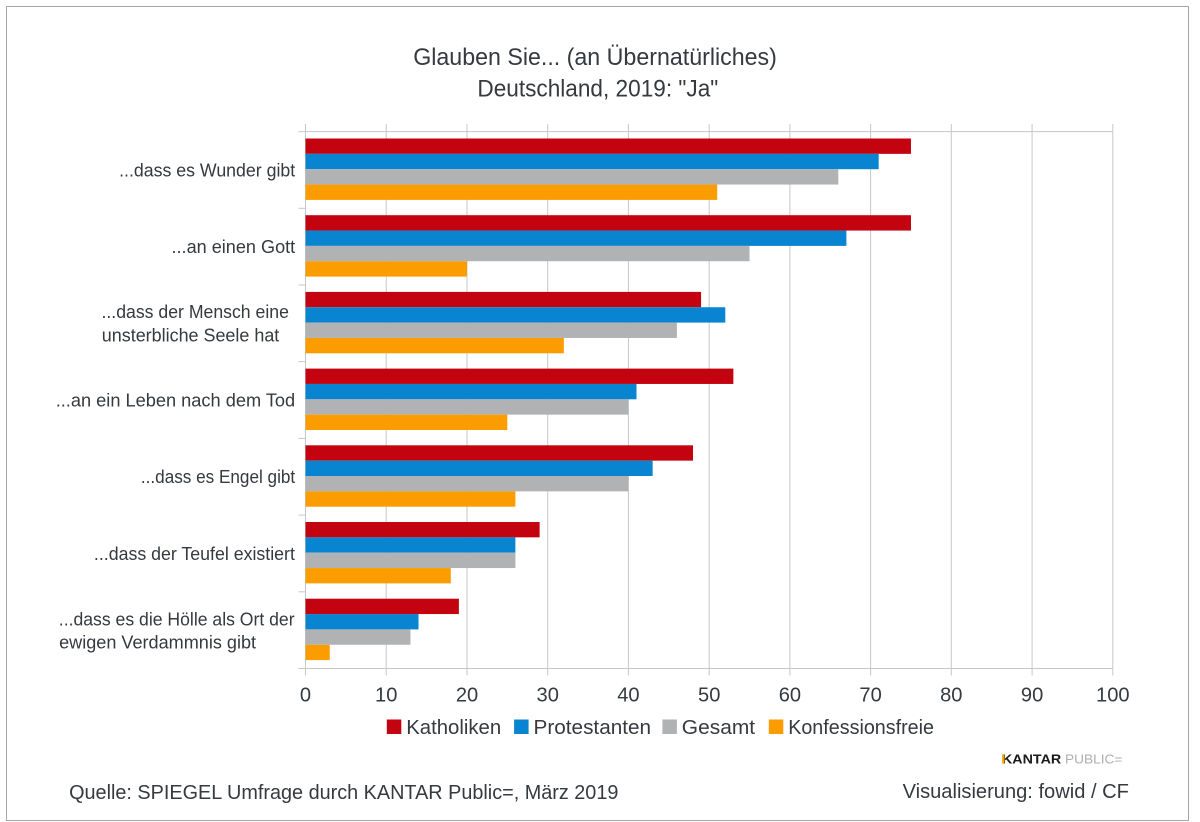 The image size is (1200, 822). Describe the element at coordinates (195, 553) in the screenshot. I see `svg-text: ...dass der Teufel existiert` at that location.